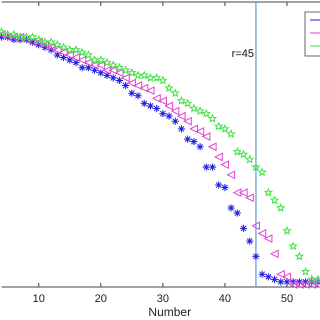 This screenshot has height=320, width=320. I want to click on x-tick-label: 20, so click(100, 299).